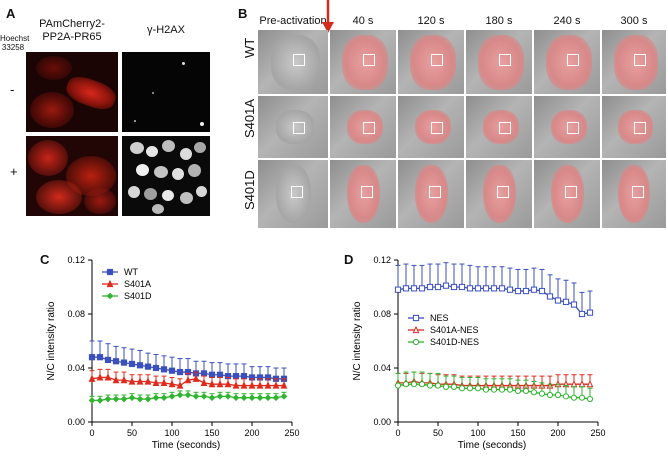 The height and width of the screenshot is (458, 668). I want to click on micrograph-b-s401a-t1, so click(363, 127).